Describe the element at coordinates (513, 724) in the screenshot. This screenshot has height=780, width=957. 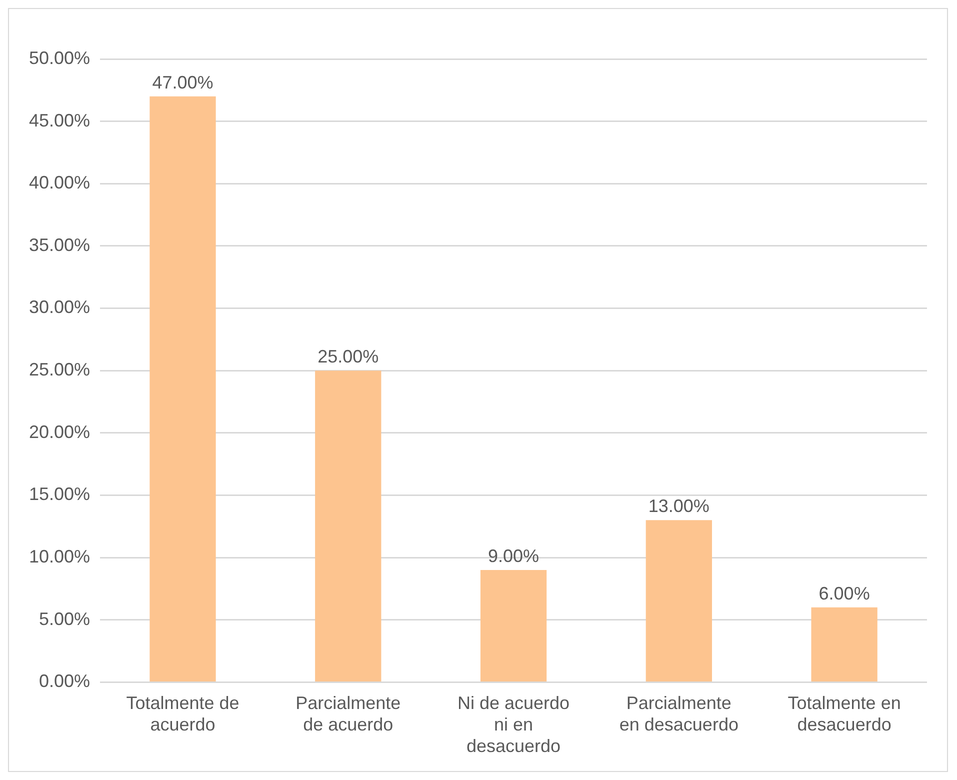
I see `x-tick-label: Ni de acuerdo ni en desacuerdo` at that location.